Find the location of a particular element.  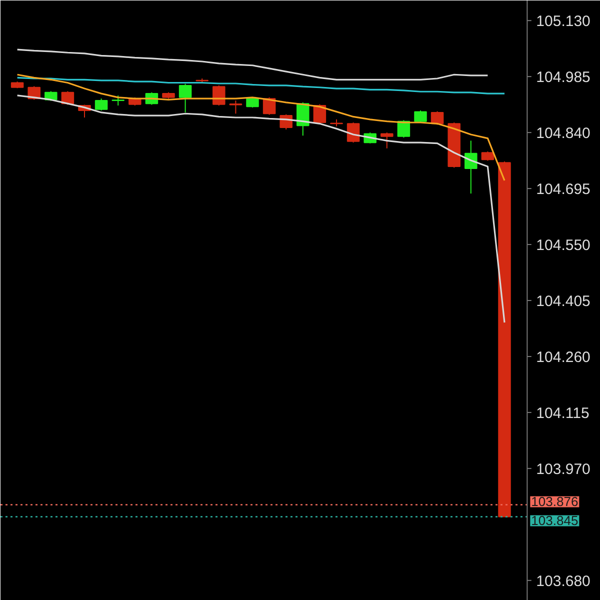

y-tick-label: 104.840 is located at coordinates (563, 133).